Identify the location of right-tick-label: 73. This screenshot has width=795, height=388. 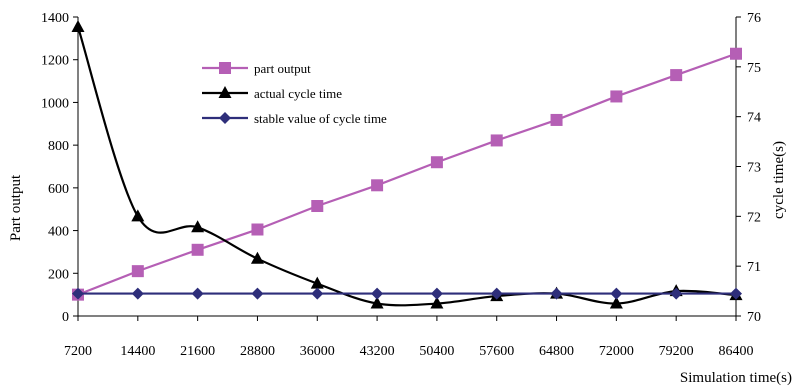
(754, 168).